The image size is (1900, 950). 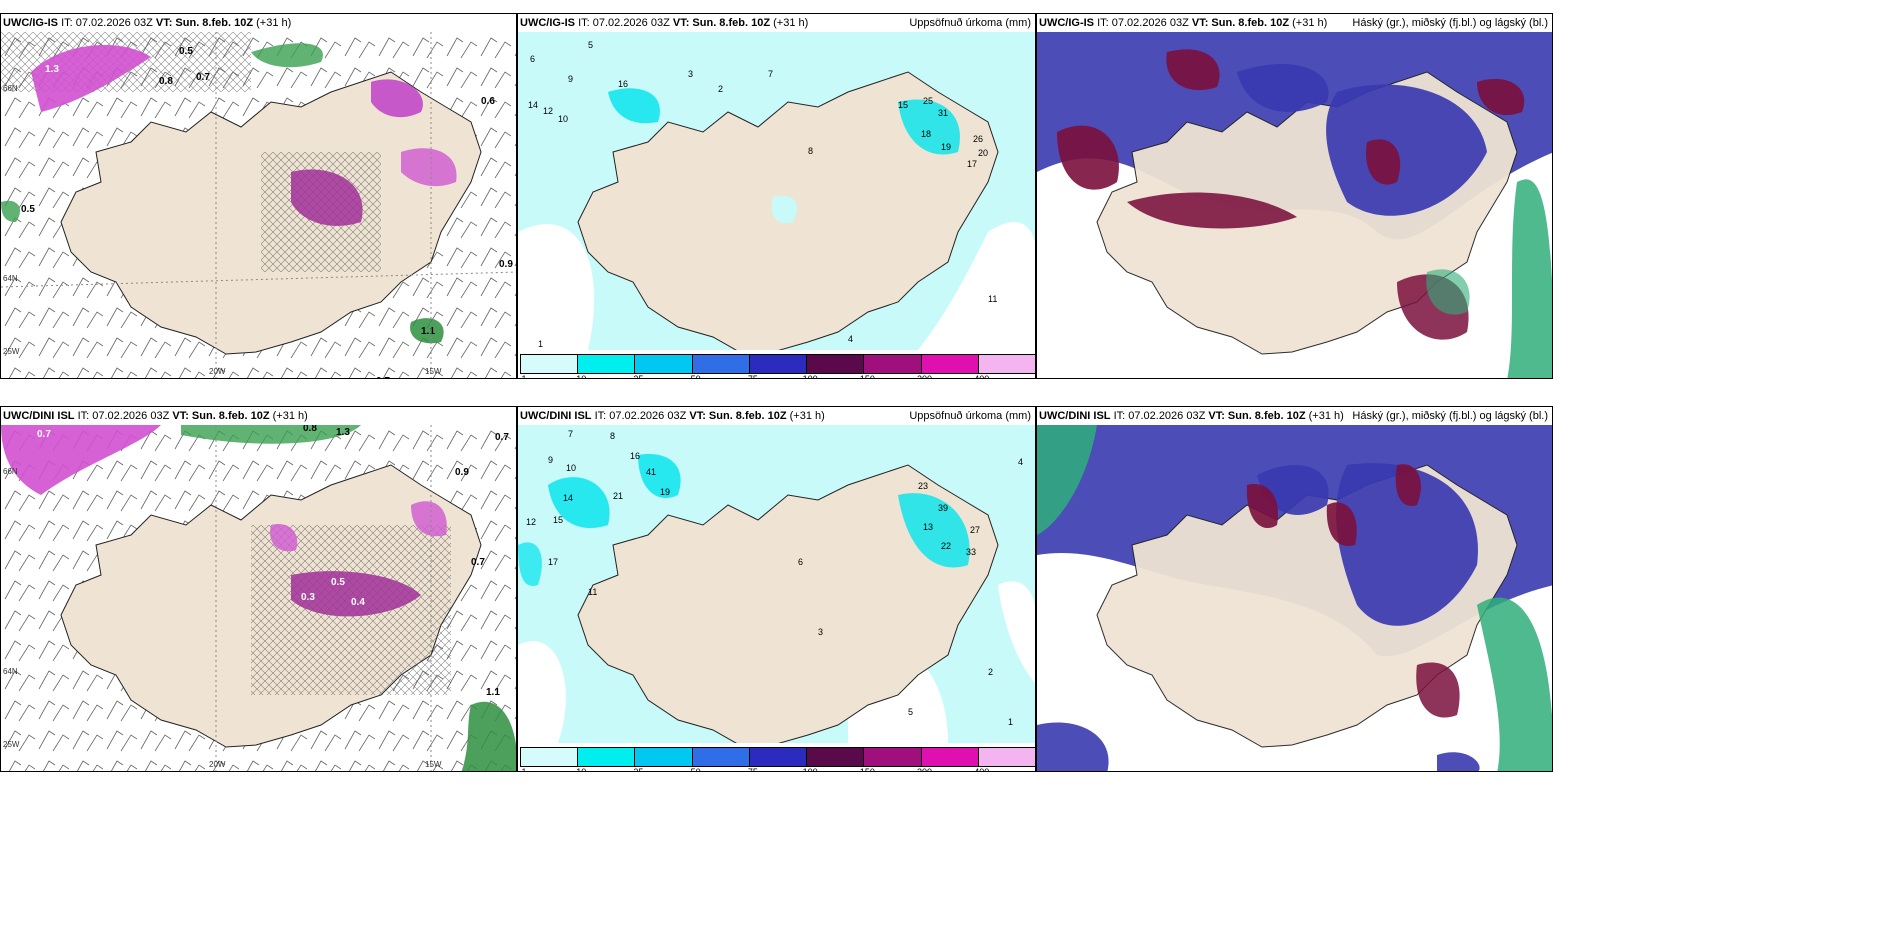 I want to click on green-area-w, so click(x=11, y=211).